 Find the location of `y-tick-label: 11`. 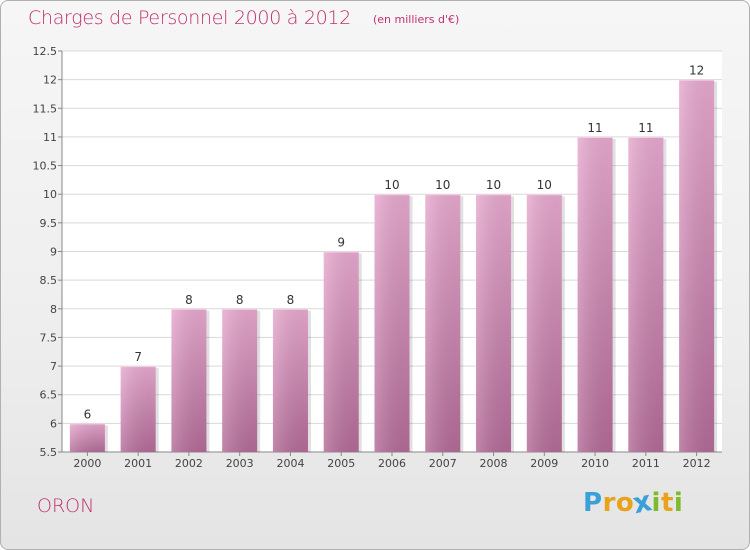

y-tick-label: 11 is located at coordinates (50, 137).